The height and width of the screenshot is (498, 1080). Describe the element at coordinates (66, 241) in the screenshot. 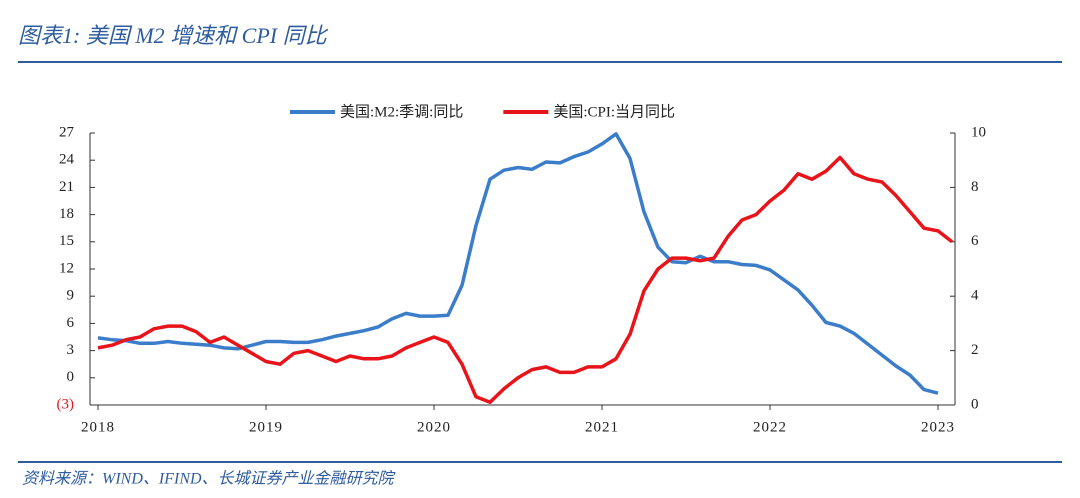

I see `y-tick-label: 15` at that location.